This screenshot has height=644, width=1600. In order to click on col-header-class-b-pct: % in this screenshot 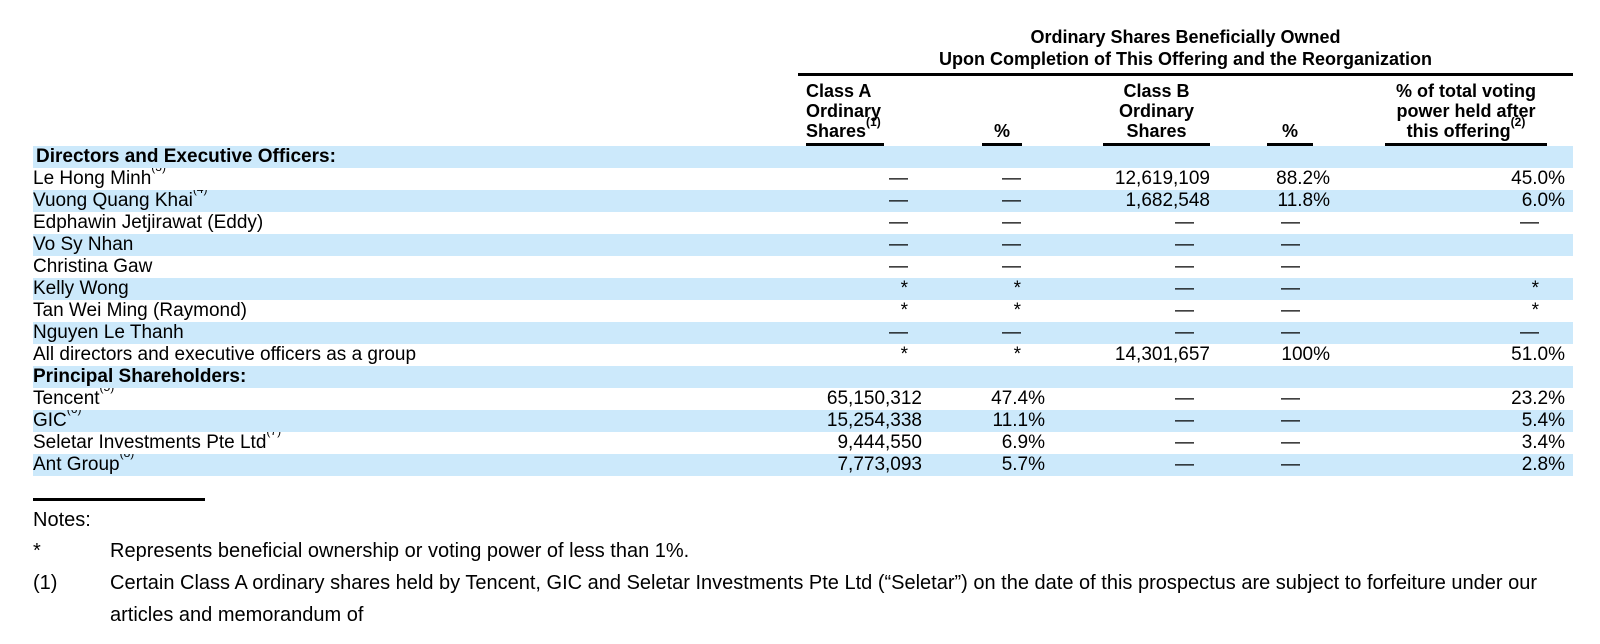, I will do `click(1270, 110)`.